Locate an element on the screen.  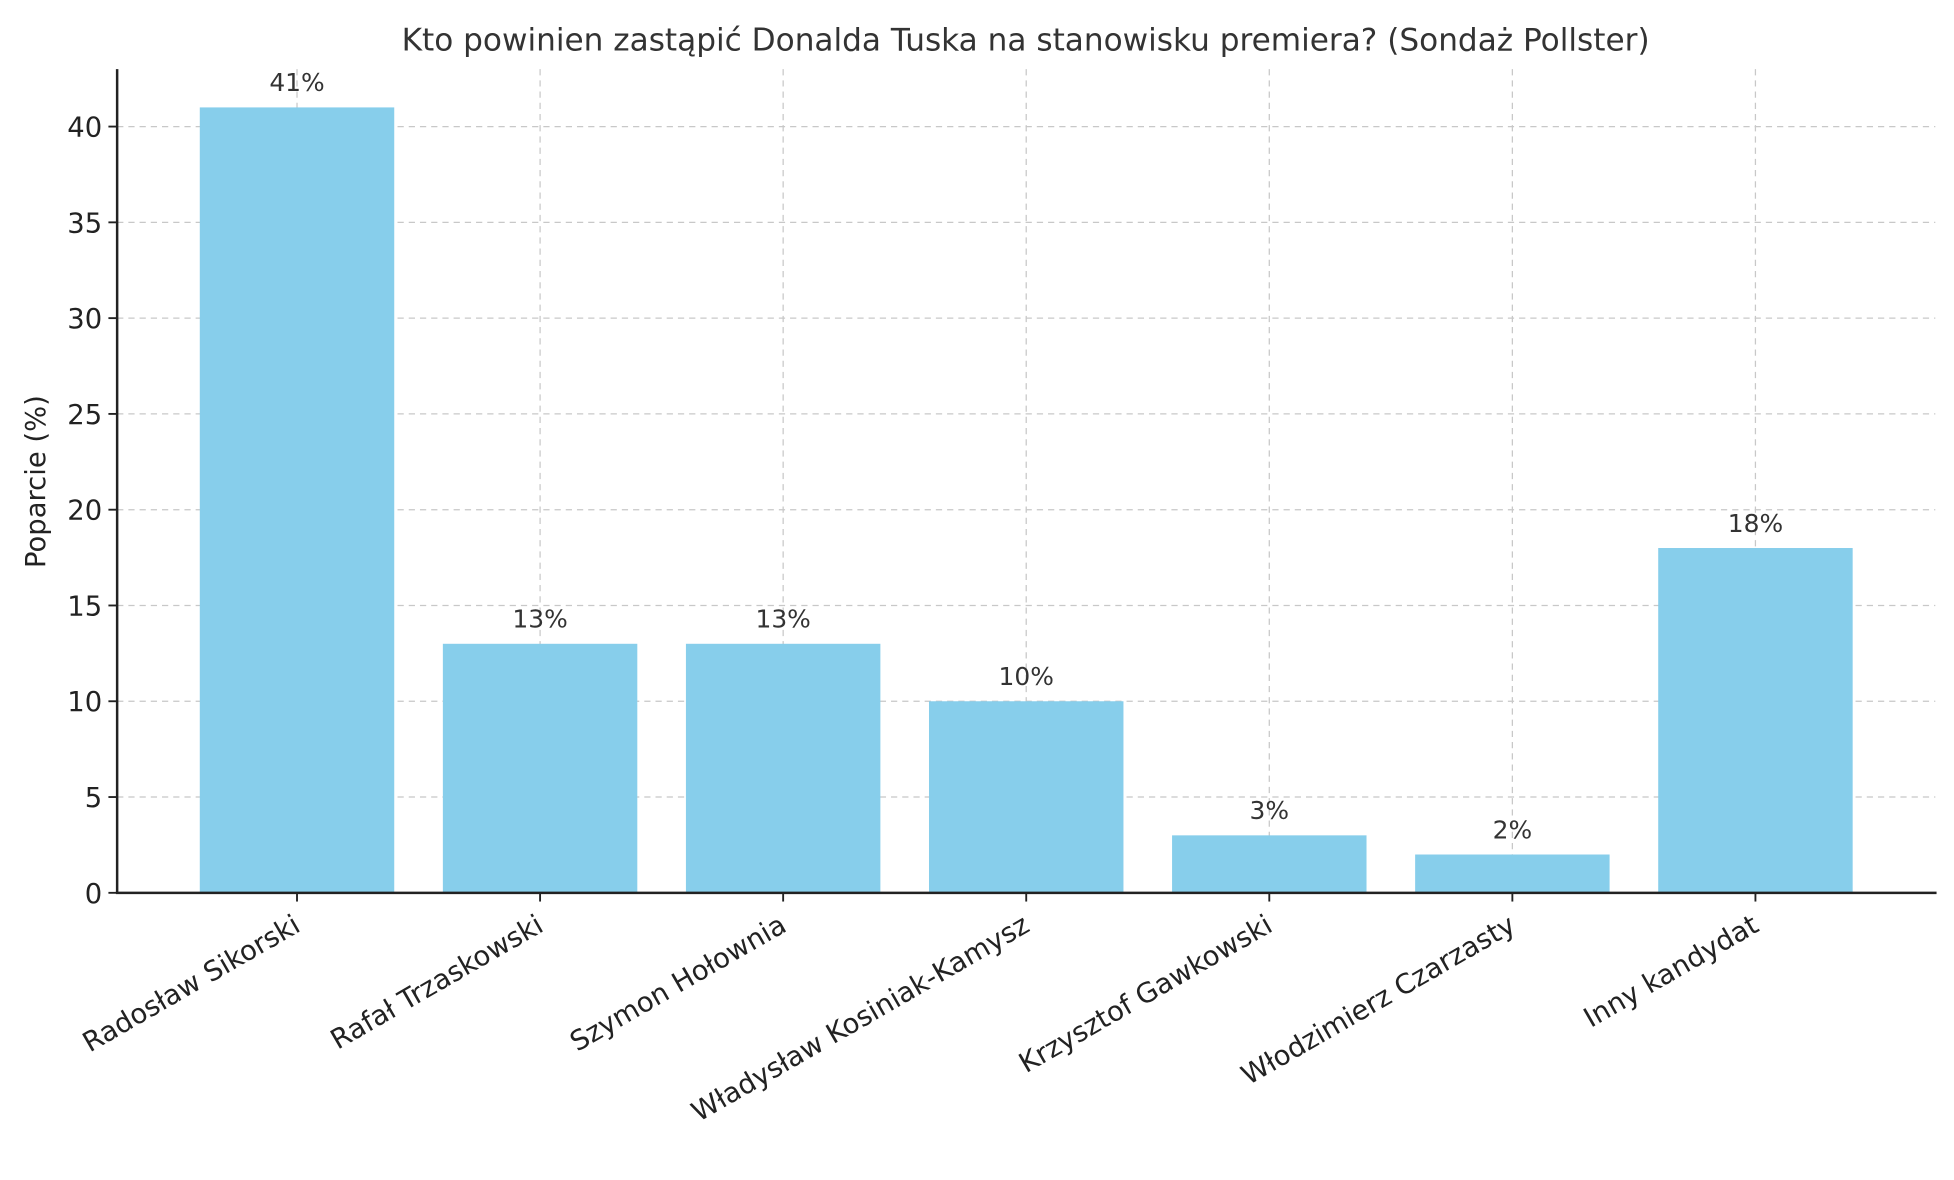
bar-value-label: 41% is located at coordinates (296, 82).